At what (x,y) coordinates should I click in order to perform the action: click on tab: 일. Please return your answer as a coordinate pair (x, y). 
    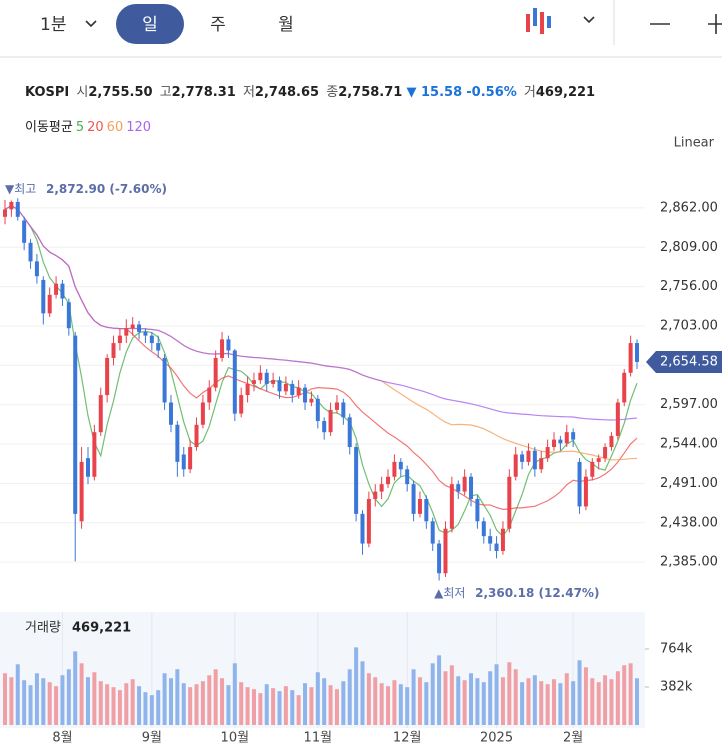
    Looking at the image, I should click on (150, 25).